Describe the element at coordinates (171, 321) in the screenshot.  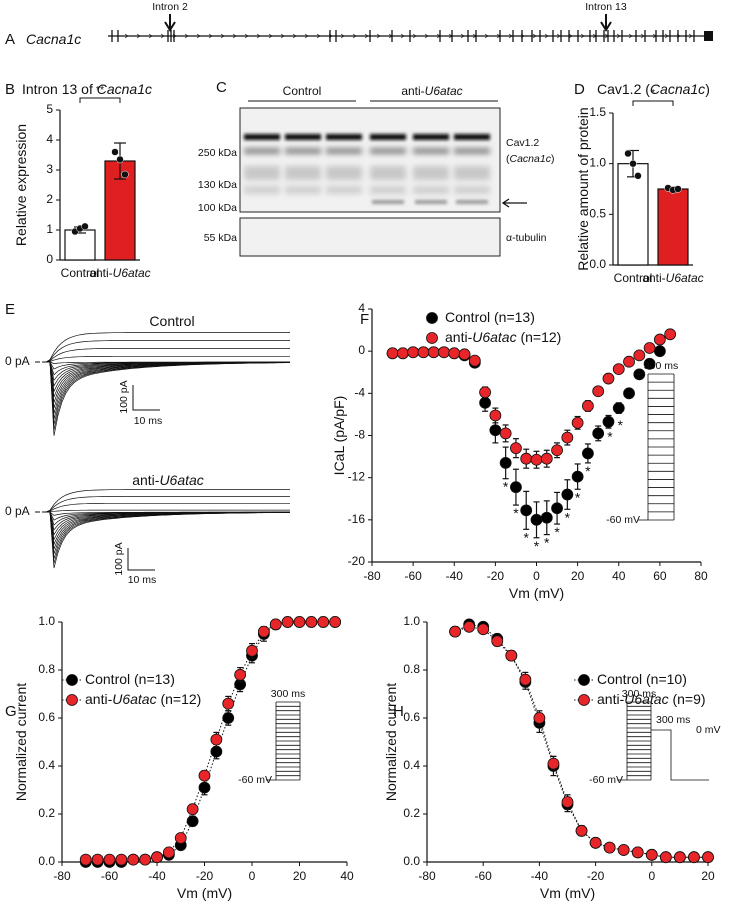
I see `trace-title: Control` at that location.